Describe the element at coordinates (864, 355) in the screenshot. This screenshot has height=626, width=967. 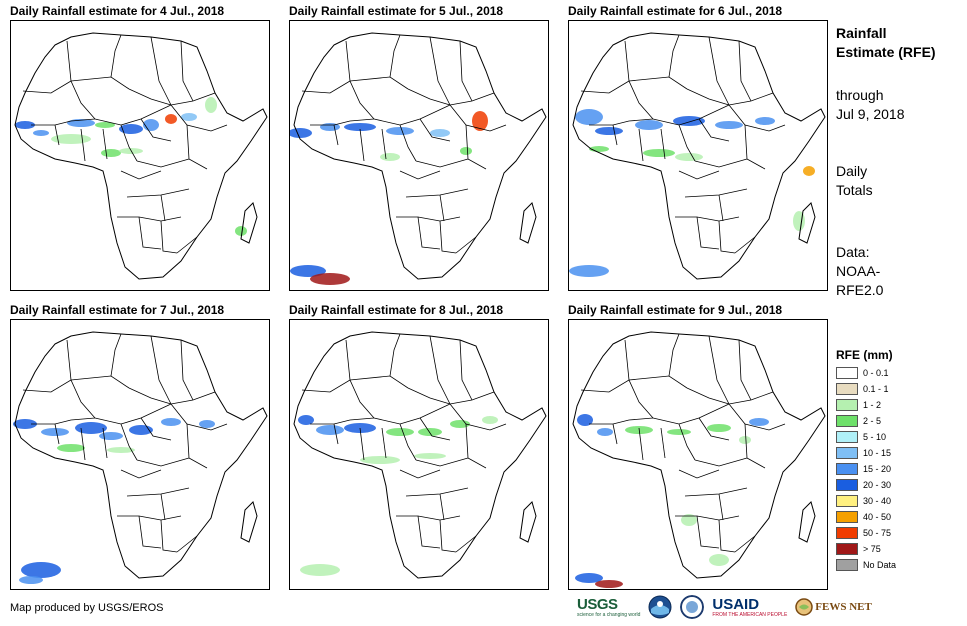
I see `legend-title: RFE (mm)` at that location.